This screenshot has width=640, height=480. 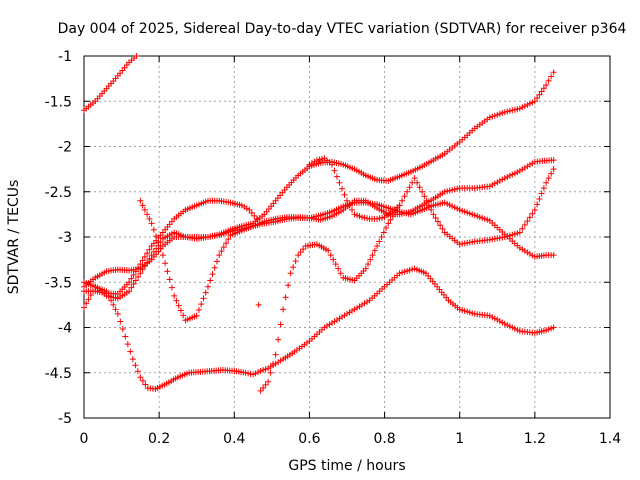 What do you see at coordinates (58, 374) in the screenshot?
I see `y-tick-label: -4.5` at bounding box center [58, 374].